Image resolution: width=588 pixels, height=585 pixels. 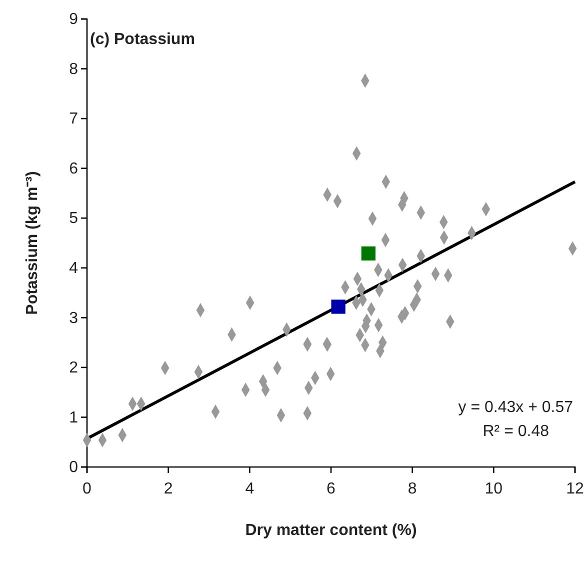 I want to click on x-tick-label: 6, so click(x=331, y=489).